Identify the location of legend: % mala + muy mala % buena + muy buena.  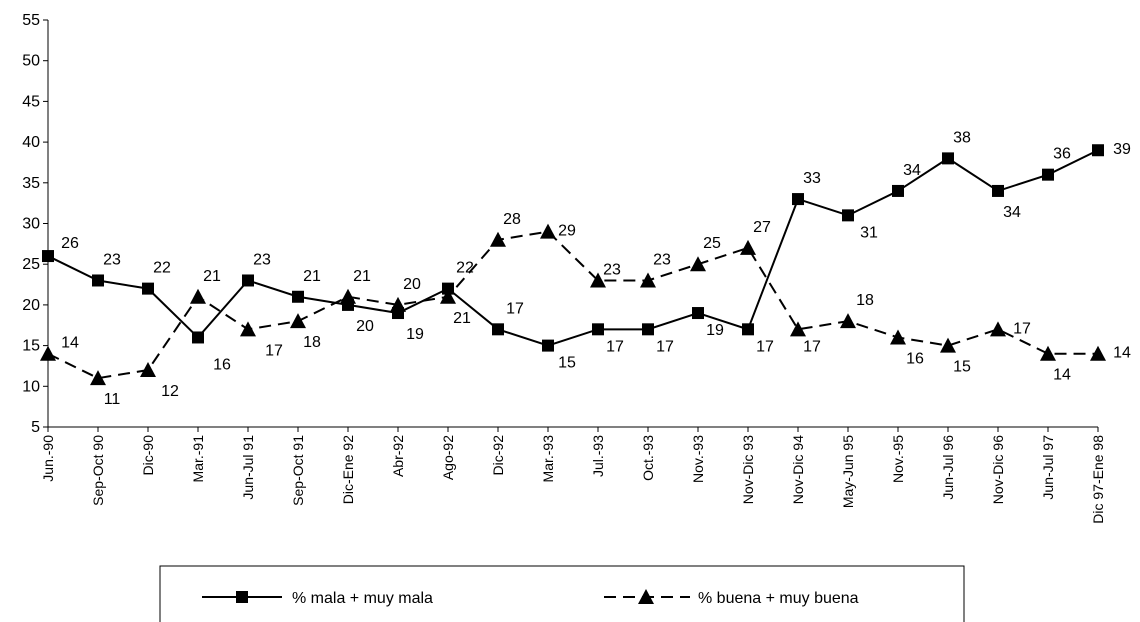
(562, 593).